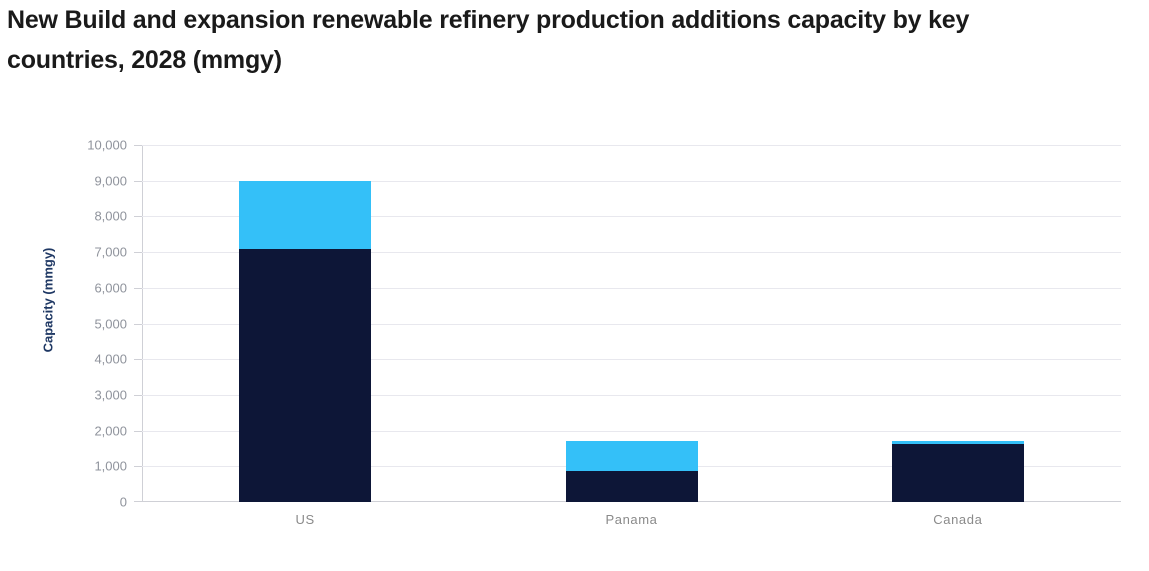  Describe the element at coordinates (123, 502) in the screenshot. I see `y-tick-label: 0` at that location.